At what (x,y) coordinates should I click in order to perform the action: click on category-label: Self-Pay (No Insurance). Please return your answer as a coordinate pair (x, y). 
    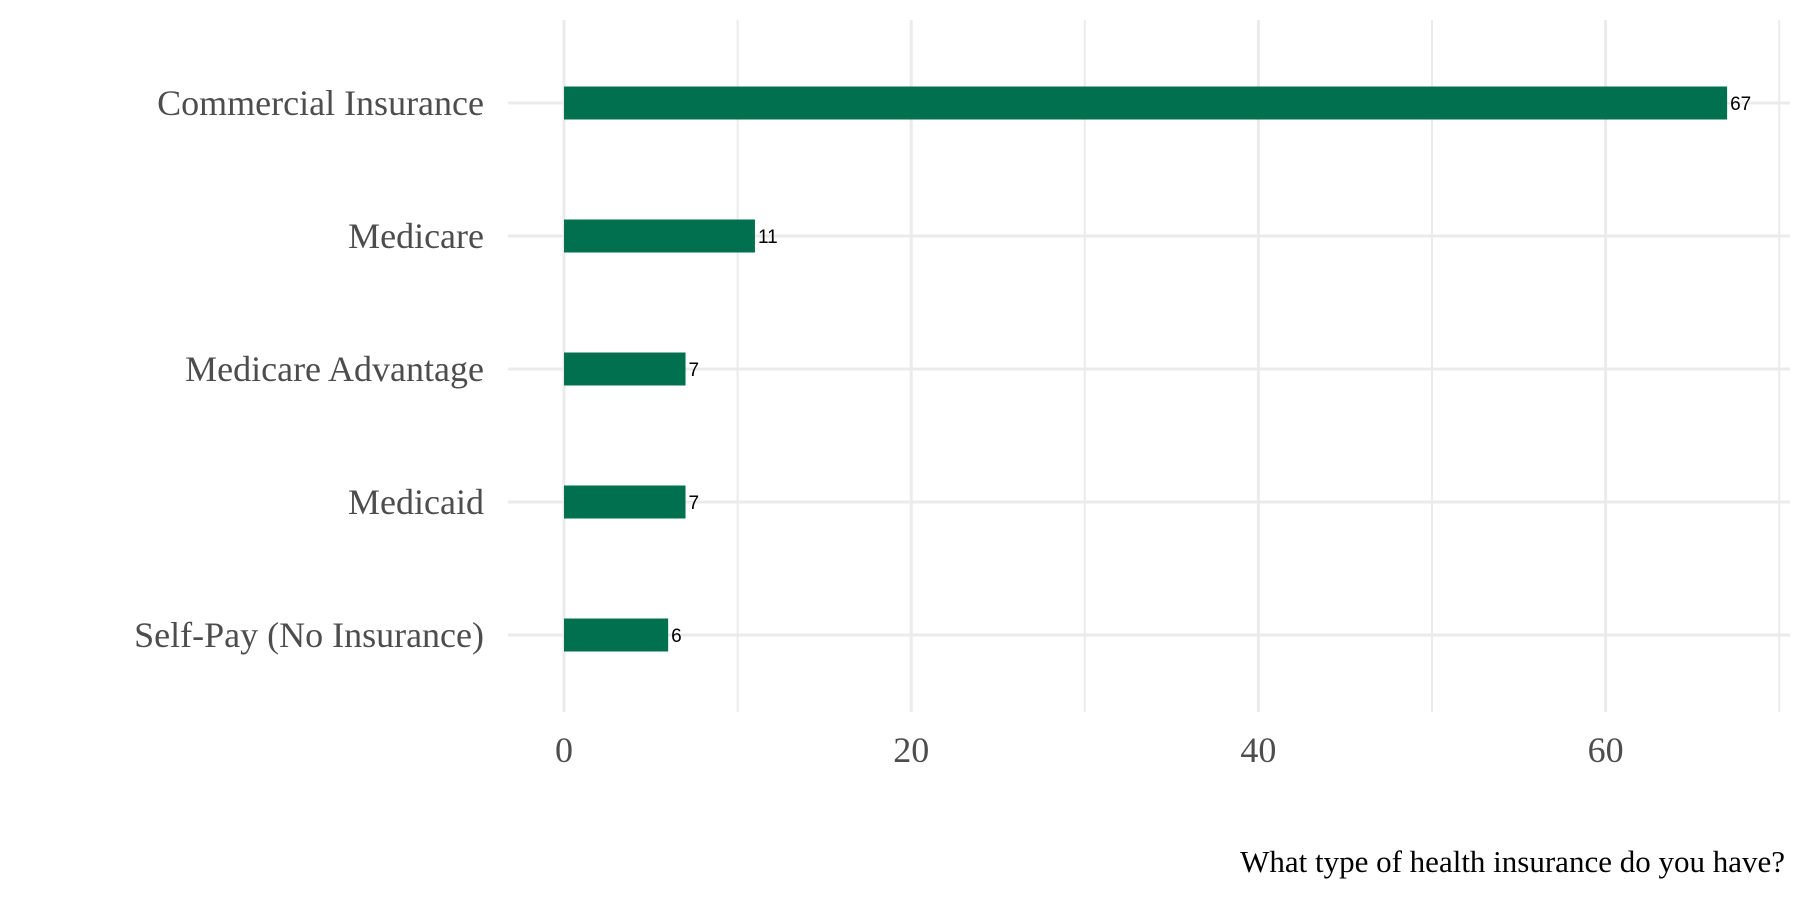
    Looking at the image, I should click on (309, 635).